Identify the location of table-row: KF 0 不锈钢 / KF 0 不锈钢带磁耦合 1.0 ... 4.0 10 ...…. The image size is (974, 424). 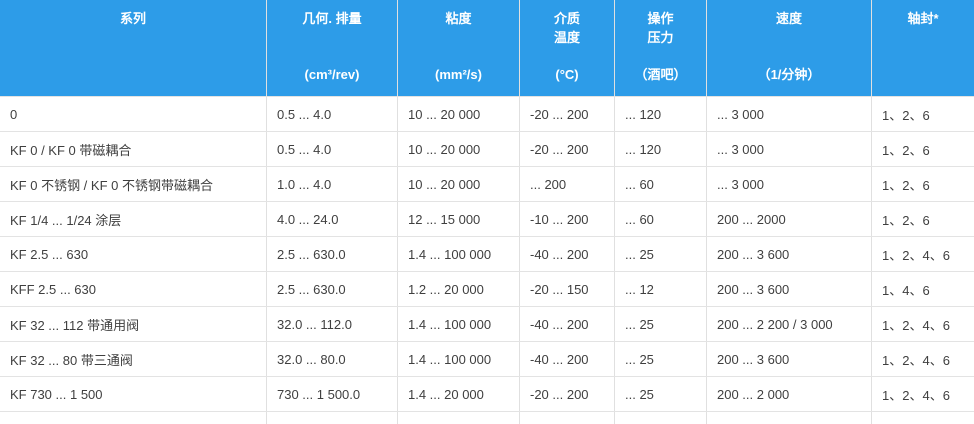
(487, 184).